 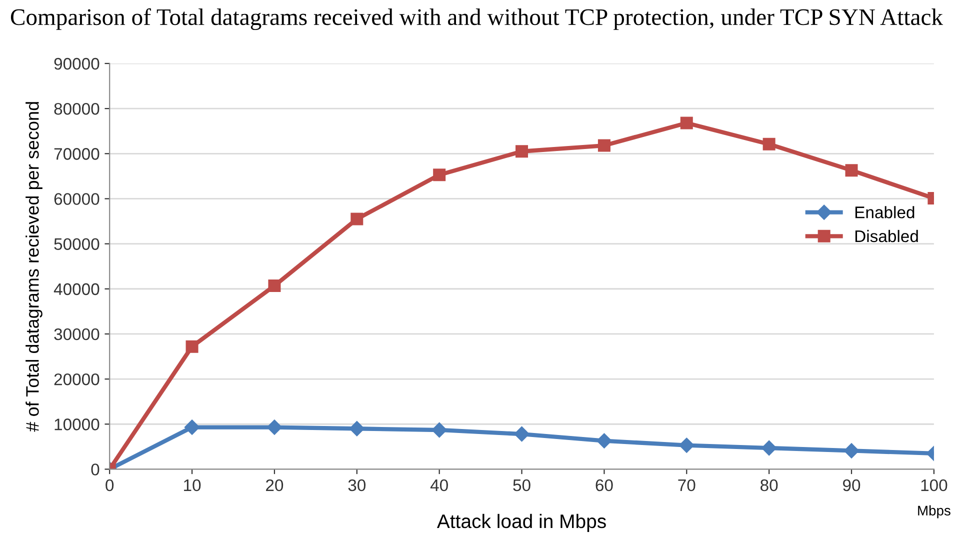 What do you see at coordinates (934, 511) in the screenshot?
I see `text: Mbps` at bounding box center [934, 511].